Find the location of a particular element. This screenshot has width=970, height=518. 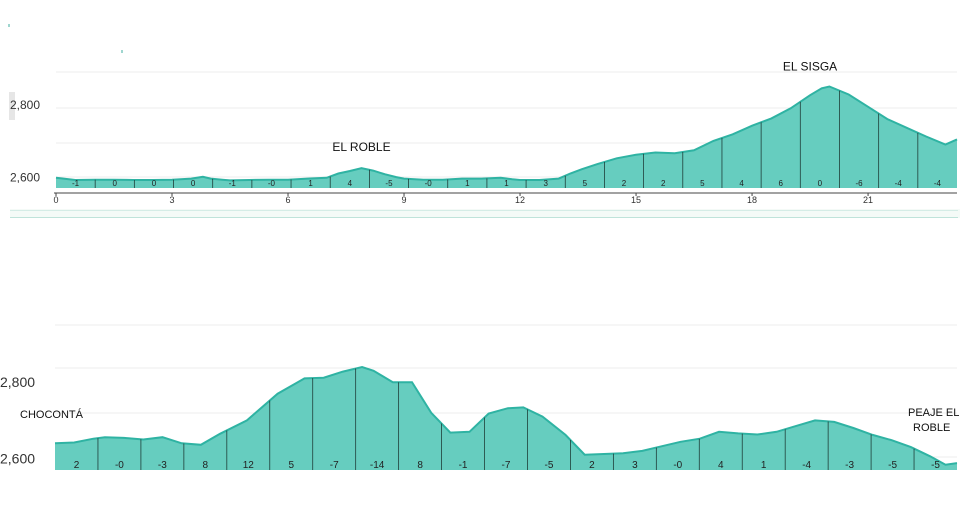

segment-grade: 12 is located at coordinates (249, 465).